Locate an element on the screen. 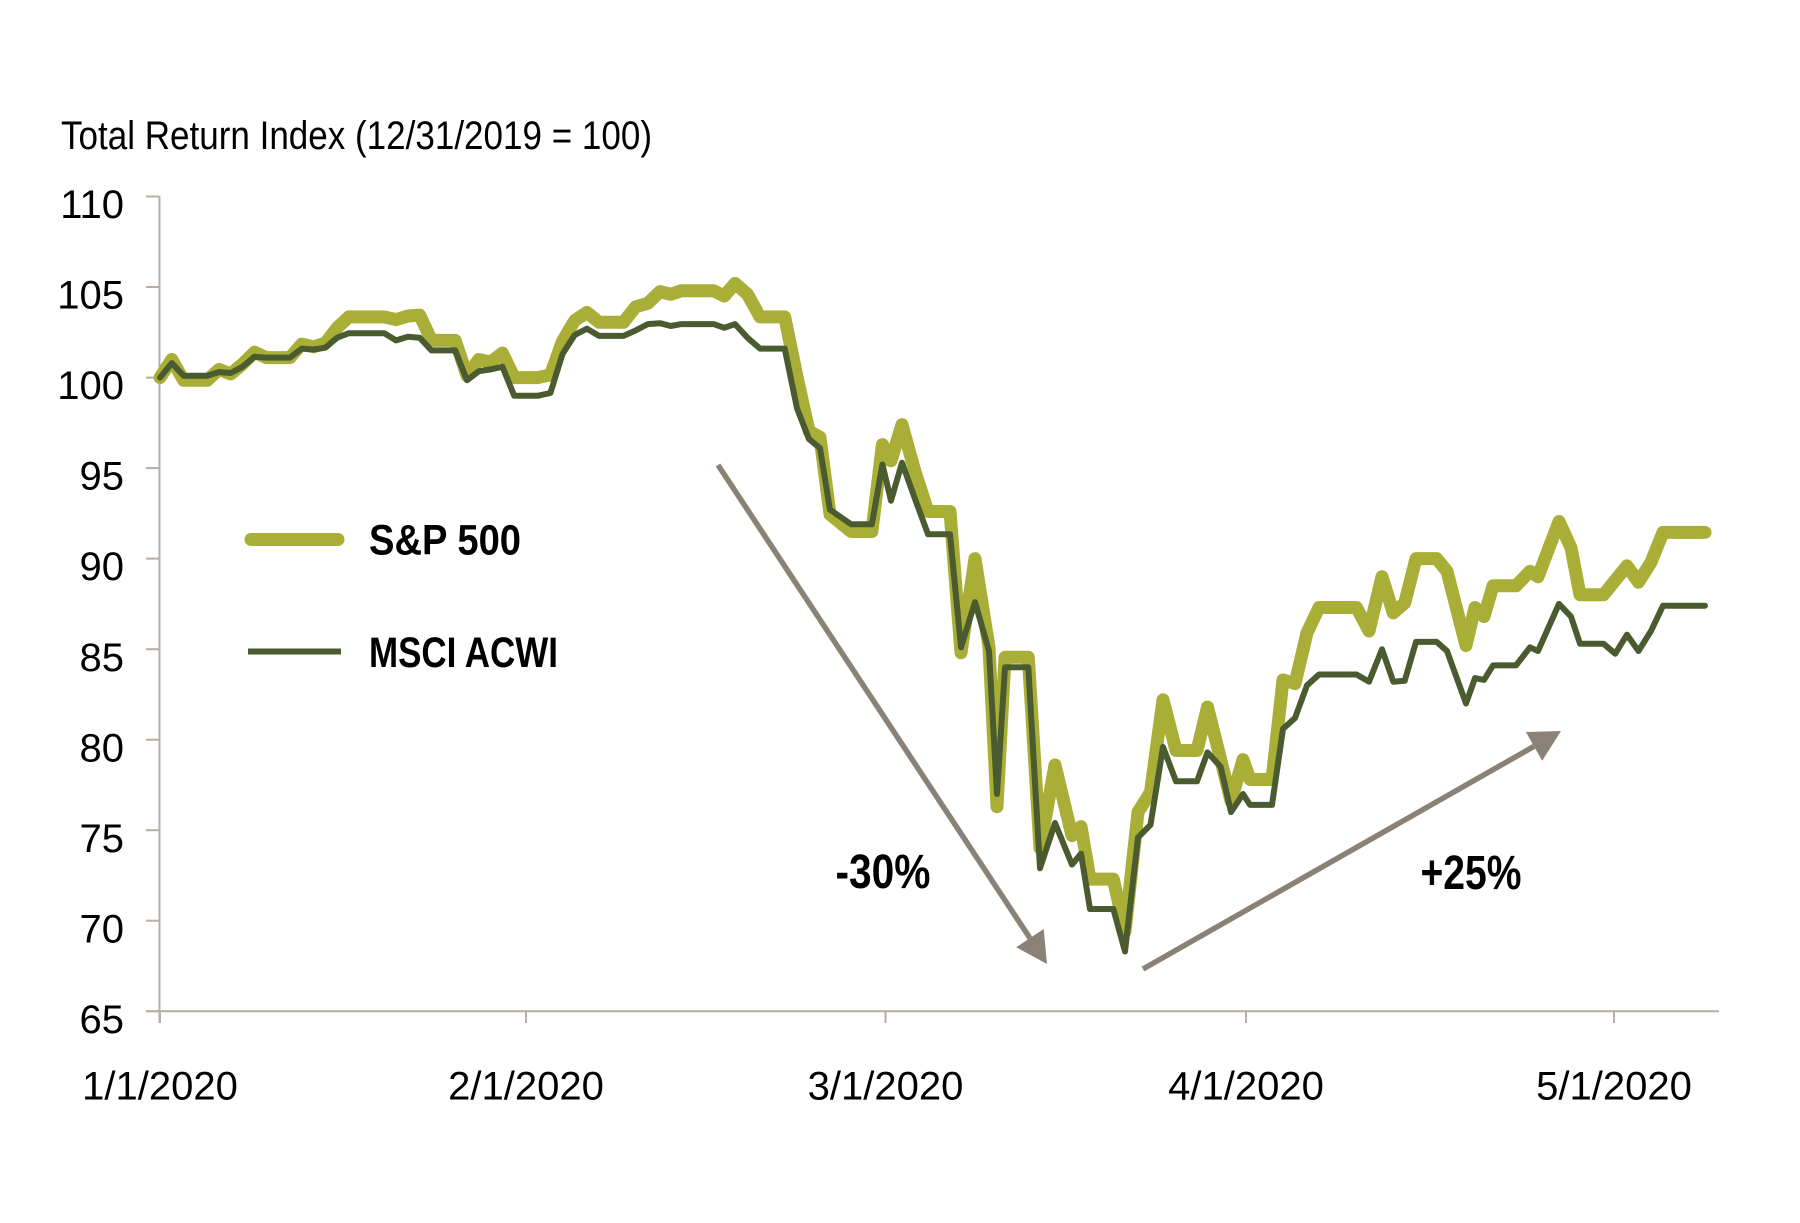  svg-text:Total Return Index (12/31/2019: Total Return Index (12/31/2019 = 100) is located at coordinates (356, 136).